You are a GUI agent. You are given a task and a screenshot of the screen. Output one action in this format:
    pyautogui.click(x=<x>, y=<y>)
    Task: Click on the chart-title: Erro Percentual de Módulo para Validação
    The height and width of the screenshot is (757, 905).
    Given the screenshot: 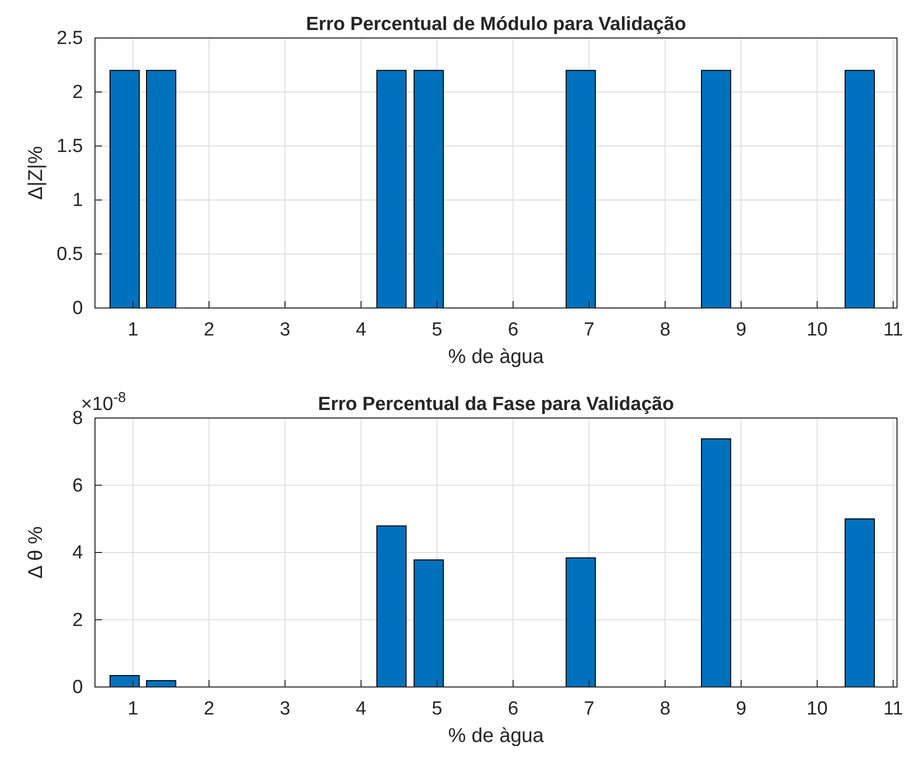 What is the action you would take?
    pyautogui.click(x=496, y=24)
    